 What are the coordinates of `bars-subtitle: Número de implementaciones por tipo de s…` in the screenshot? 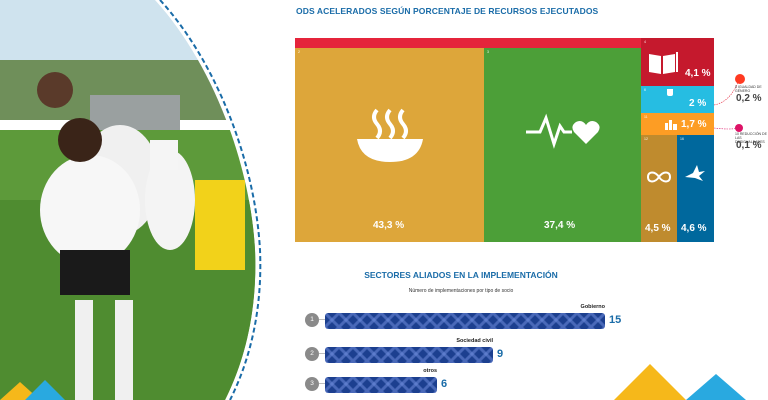 It's located at (461, 291).